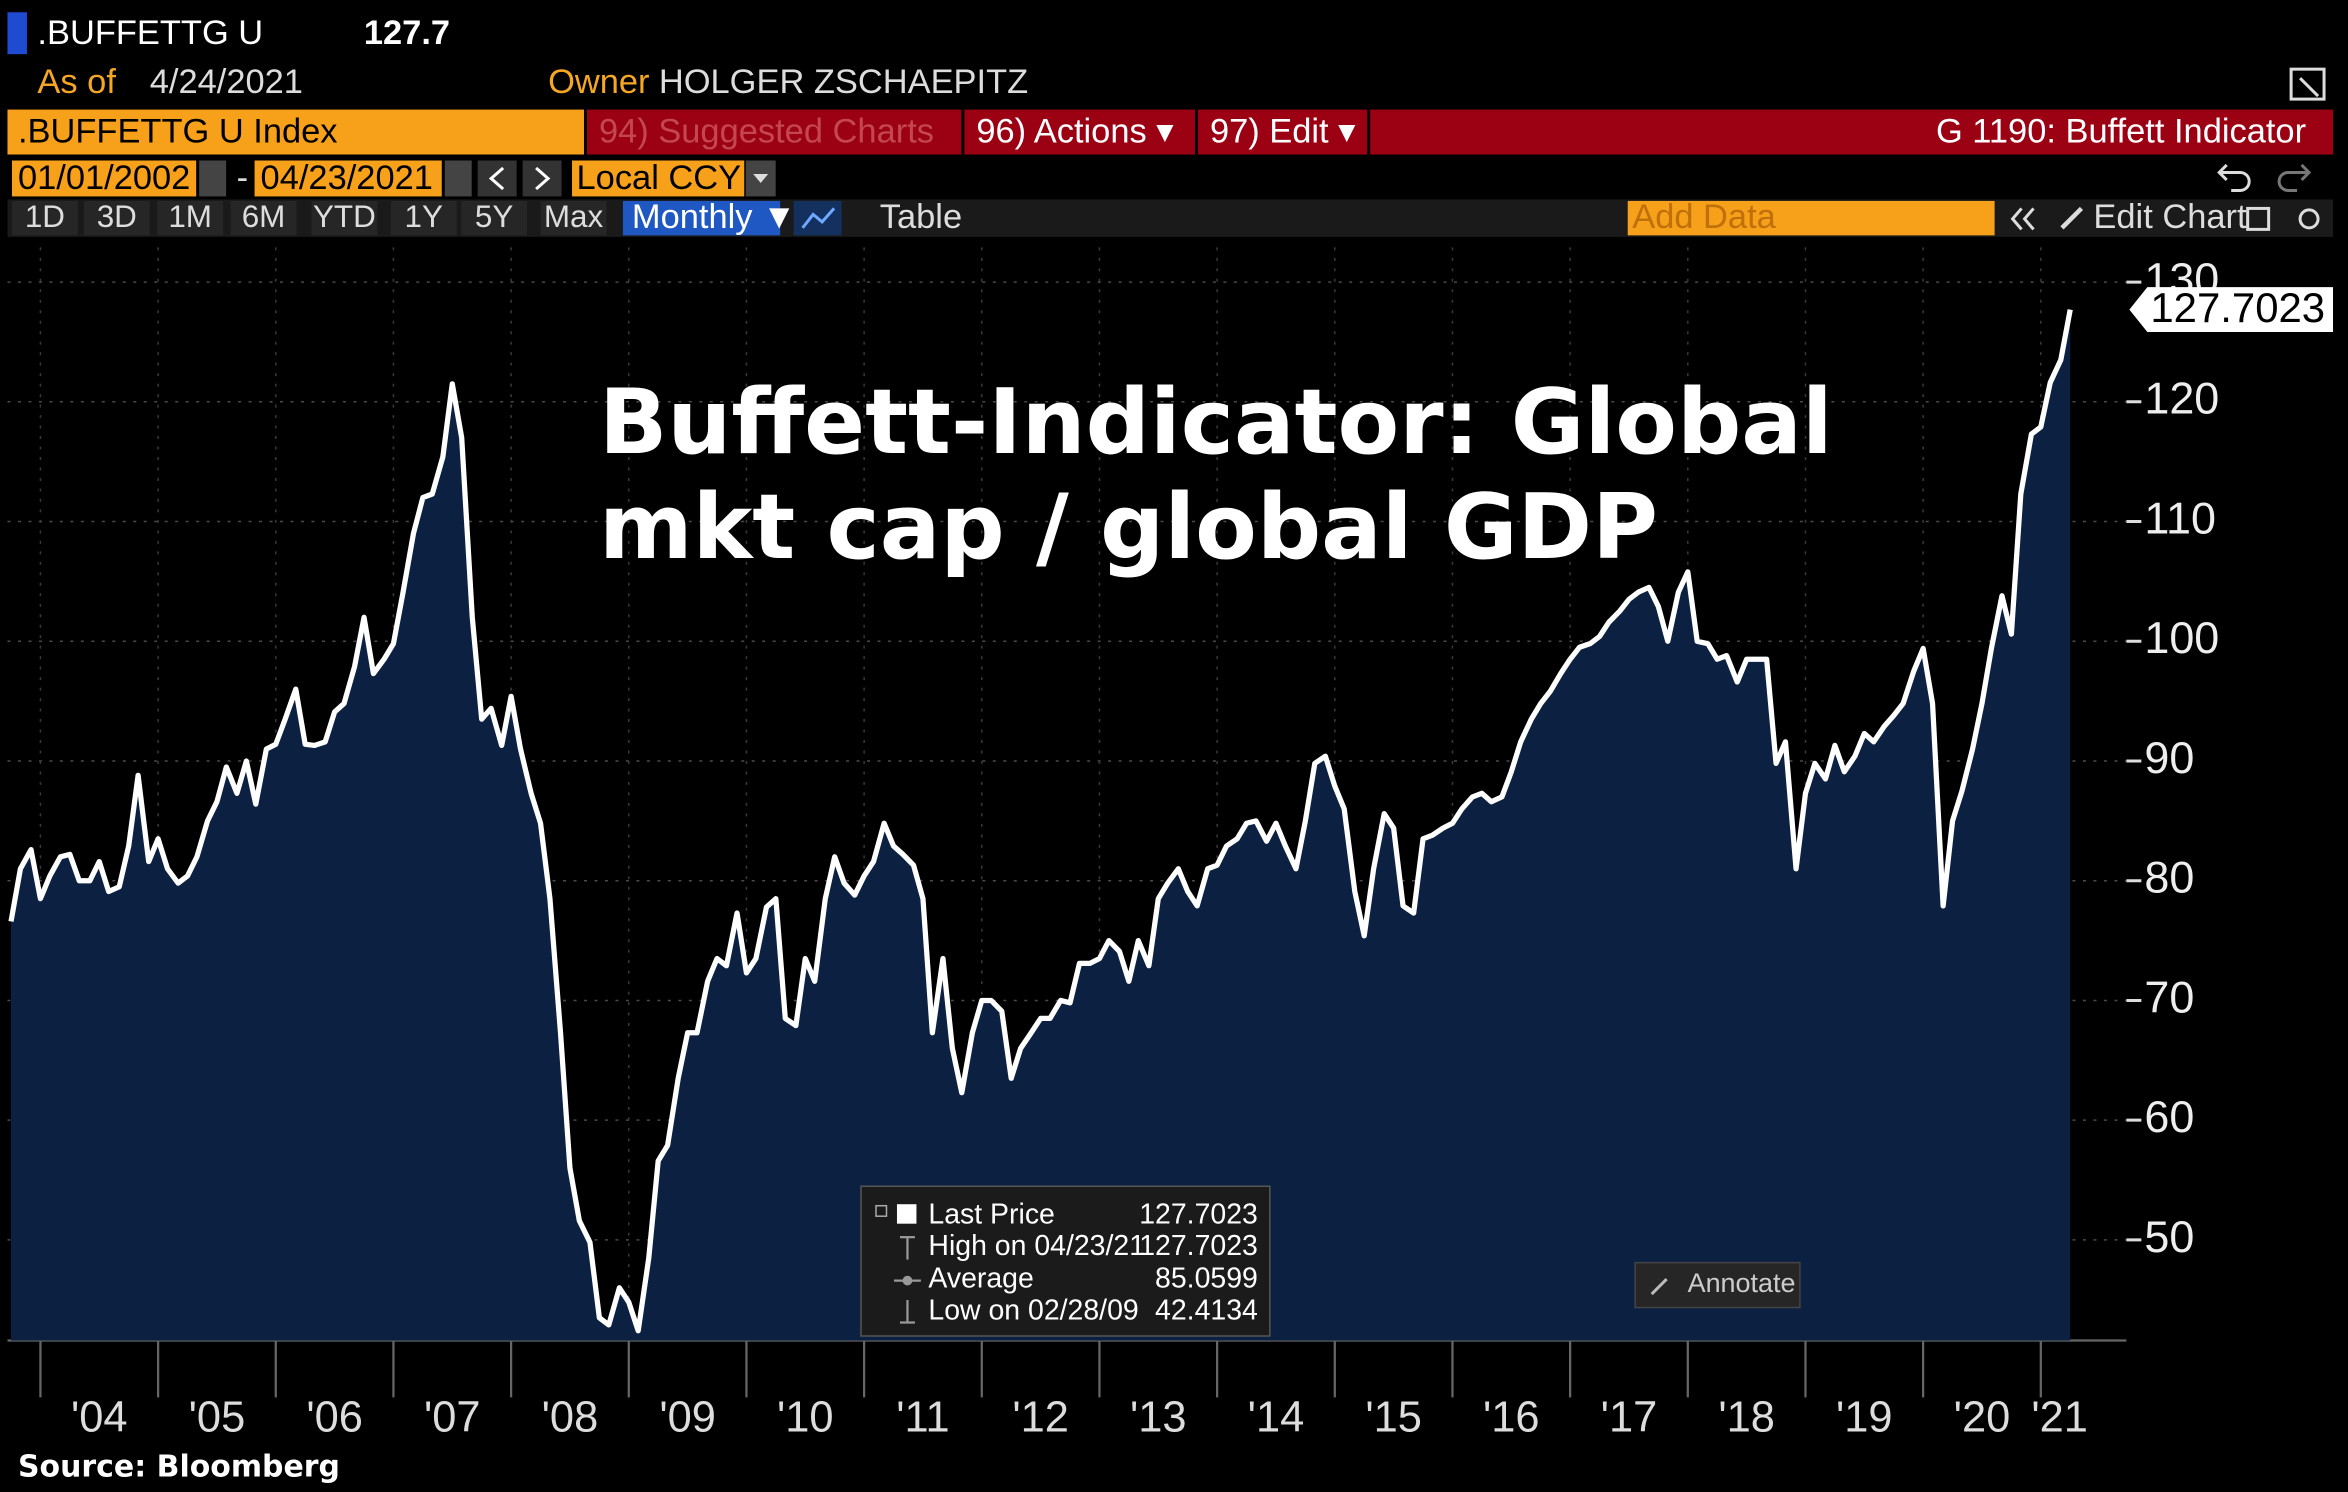 The height and width of the screenshot is (1492, 2348). I want to click on range-label: Max, so click(574, 216).